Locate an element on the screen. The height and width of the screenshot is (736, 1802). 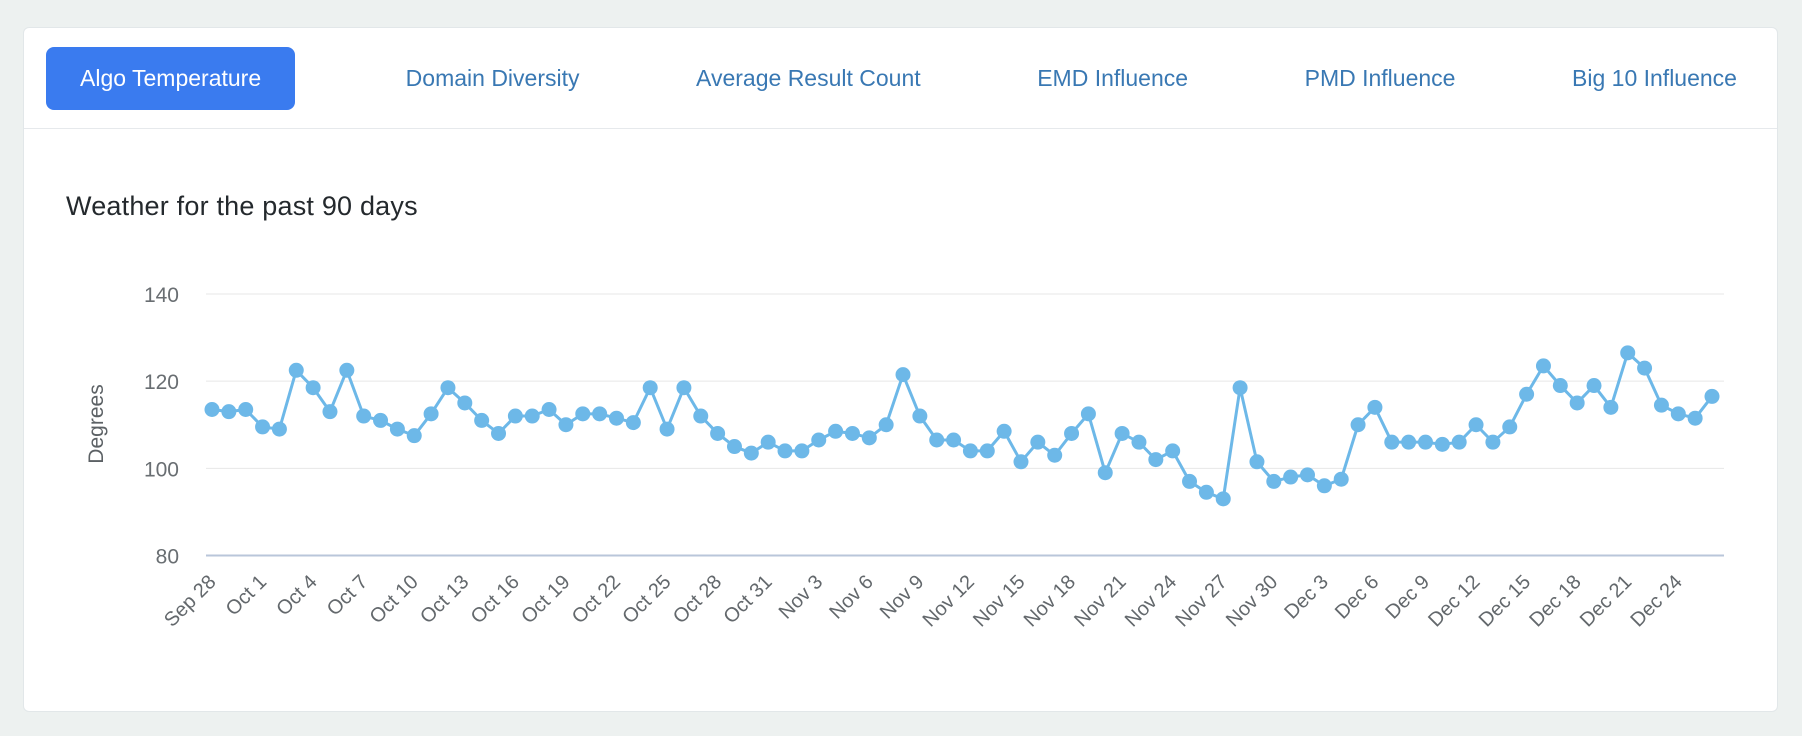
x-tick-label: Dec 18 is located at coordinates (1555, 601).